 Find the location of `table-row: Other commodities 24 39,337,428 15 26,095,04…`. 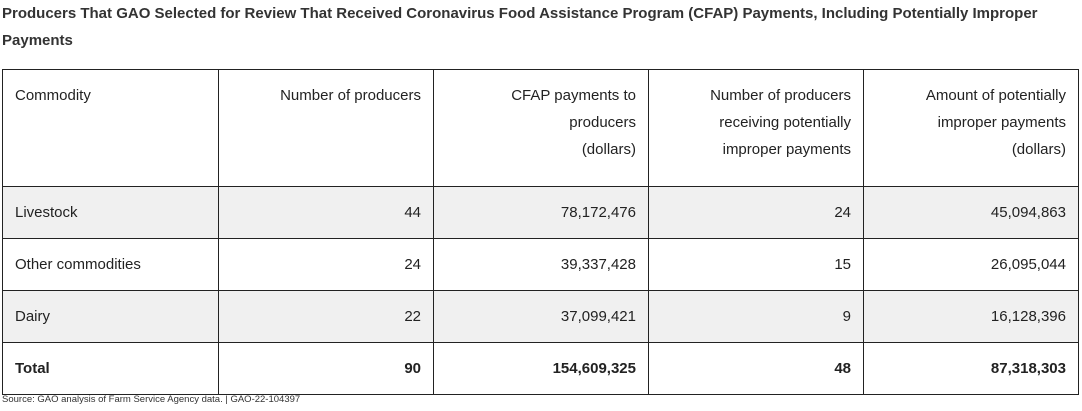

table-row: Other commodities 24 39,337,428 15 26,095,04… is located at coordinates (540, 264).